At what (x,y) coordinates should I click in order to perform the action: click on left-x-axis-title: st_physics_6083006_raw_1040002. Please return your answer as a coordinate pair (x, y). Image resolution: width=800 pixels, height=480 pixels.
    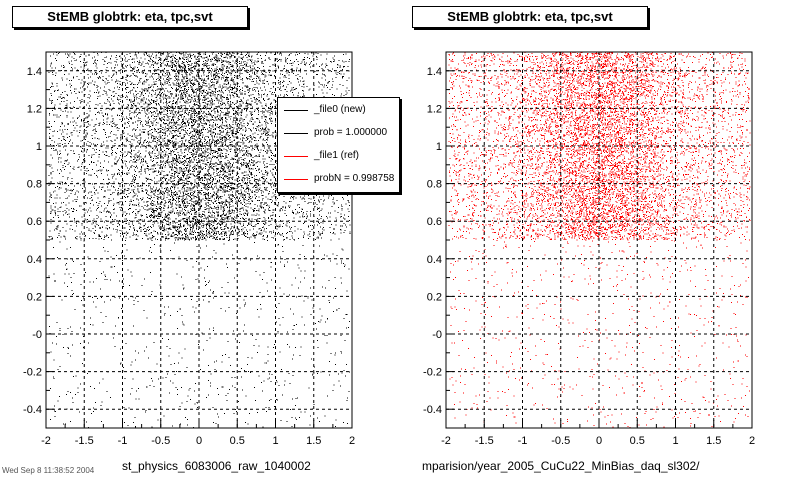
    Looking at the image, I should click on (216, 466).